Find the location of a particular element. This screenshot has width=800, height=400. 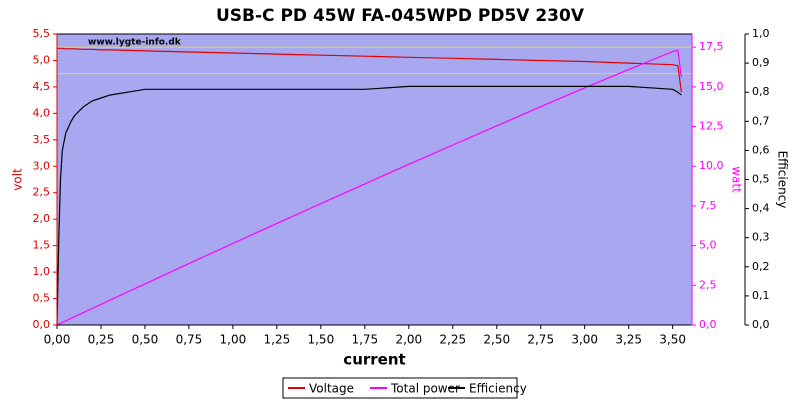

x-tick-label: 3,00 is located at coordinates (584, 340).